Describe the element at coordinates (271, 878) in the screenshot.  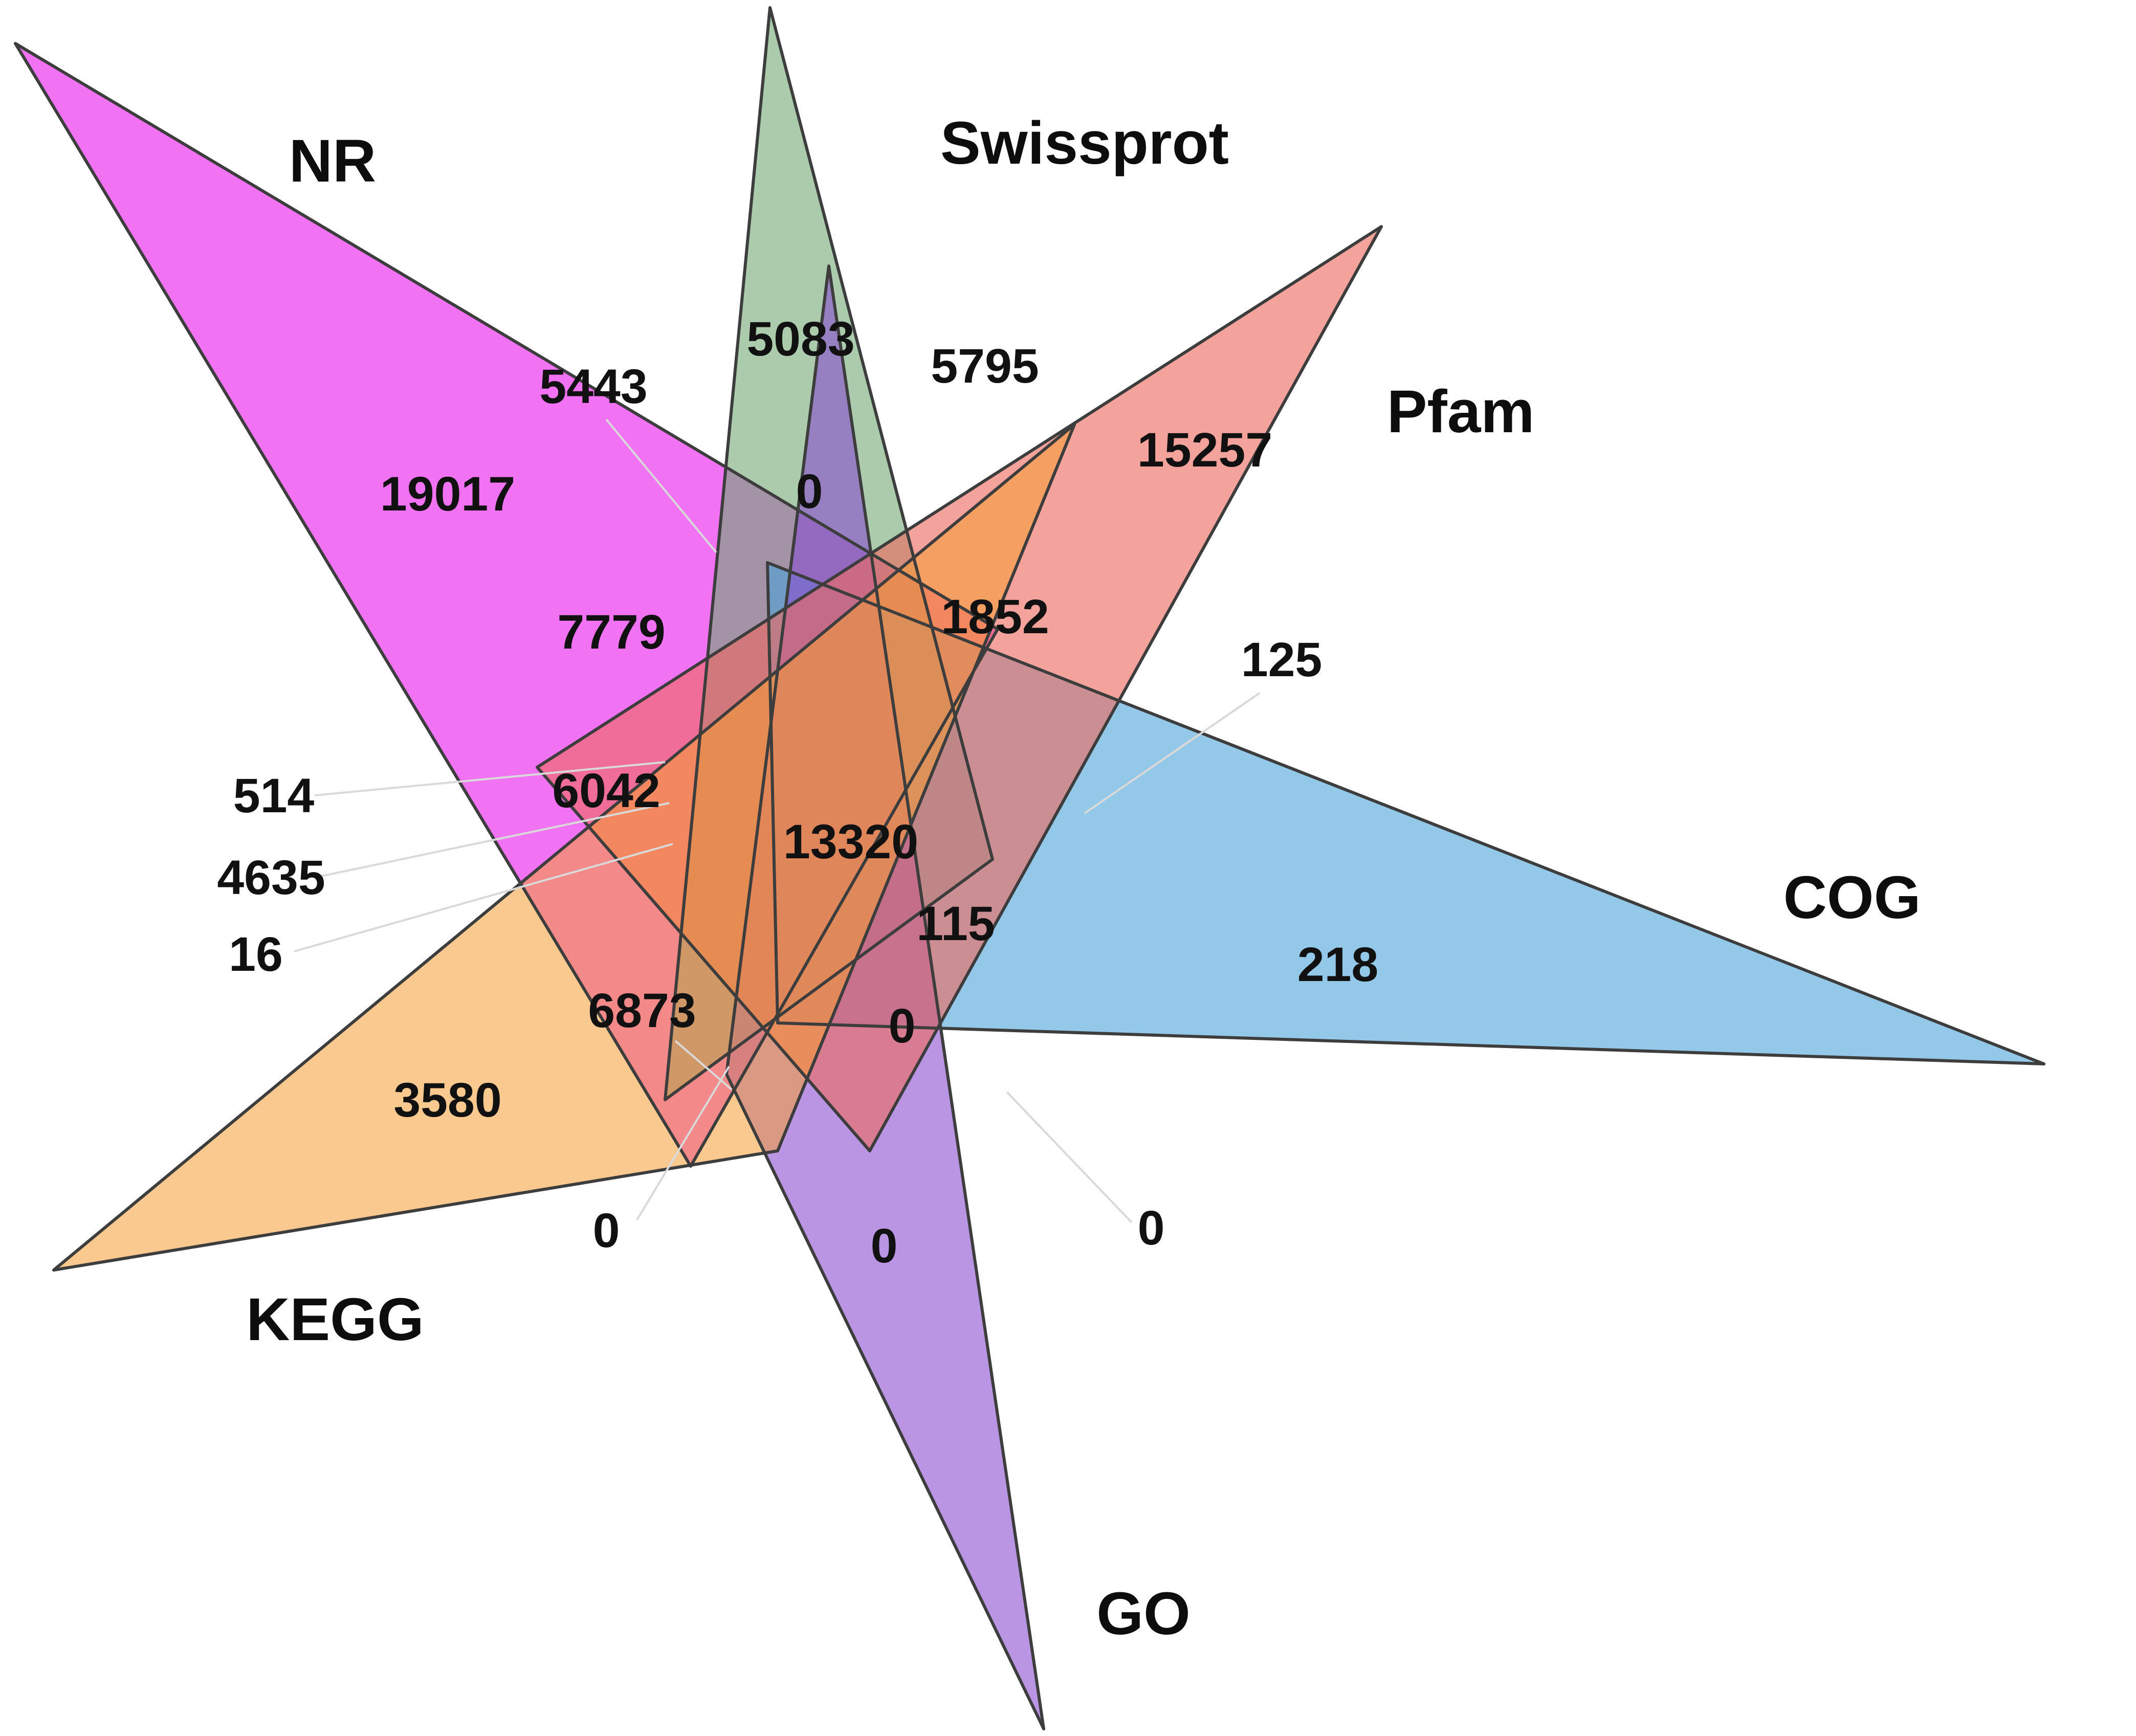
I see `region-count-count-4635: 4635` at that location.